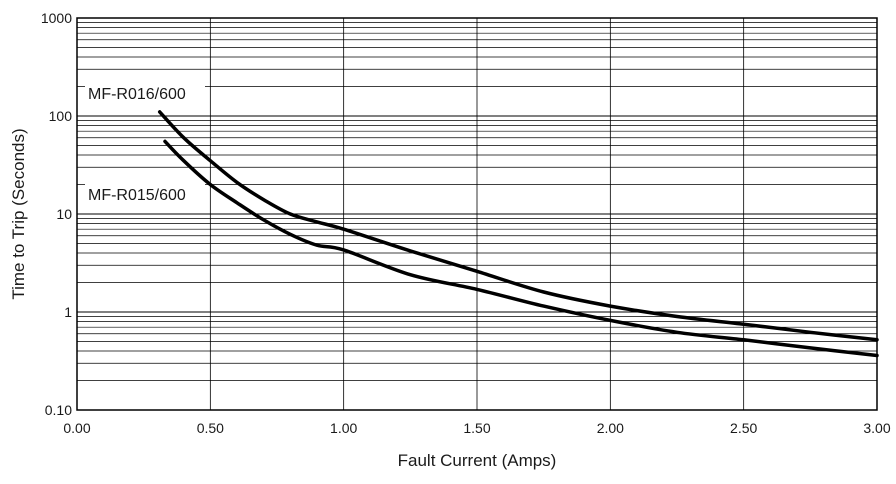  I want to click on series-label: MF-R016/600, so click(137, 94).